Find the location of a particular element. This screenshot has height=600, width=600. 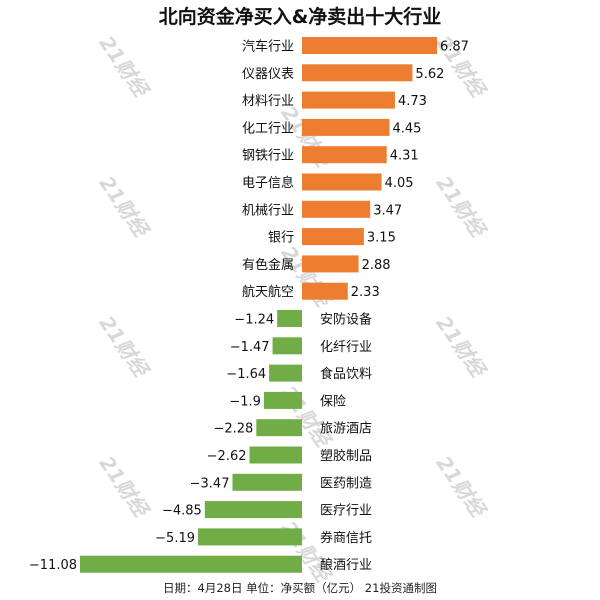

watermark-6: 21财经 is located at coordinates (124, 347).